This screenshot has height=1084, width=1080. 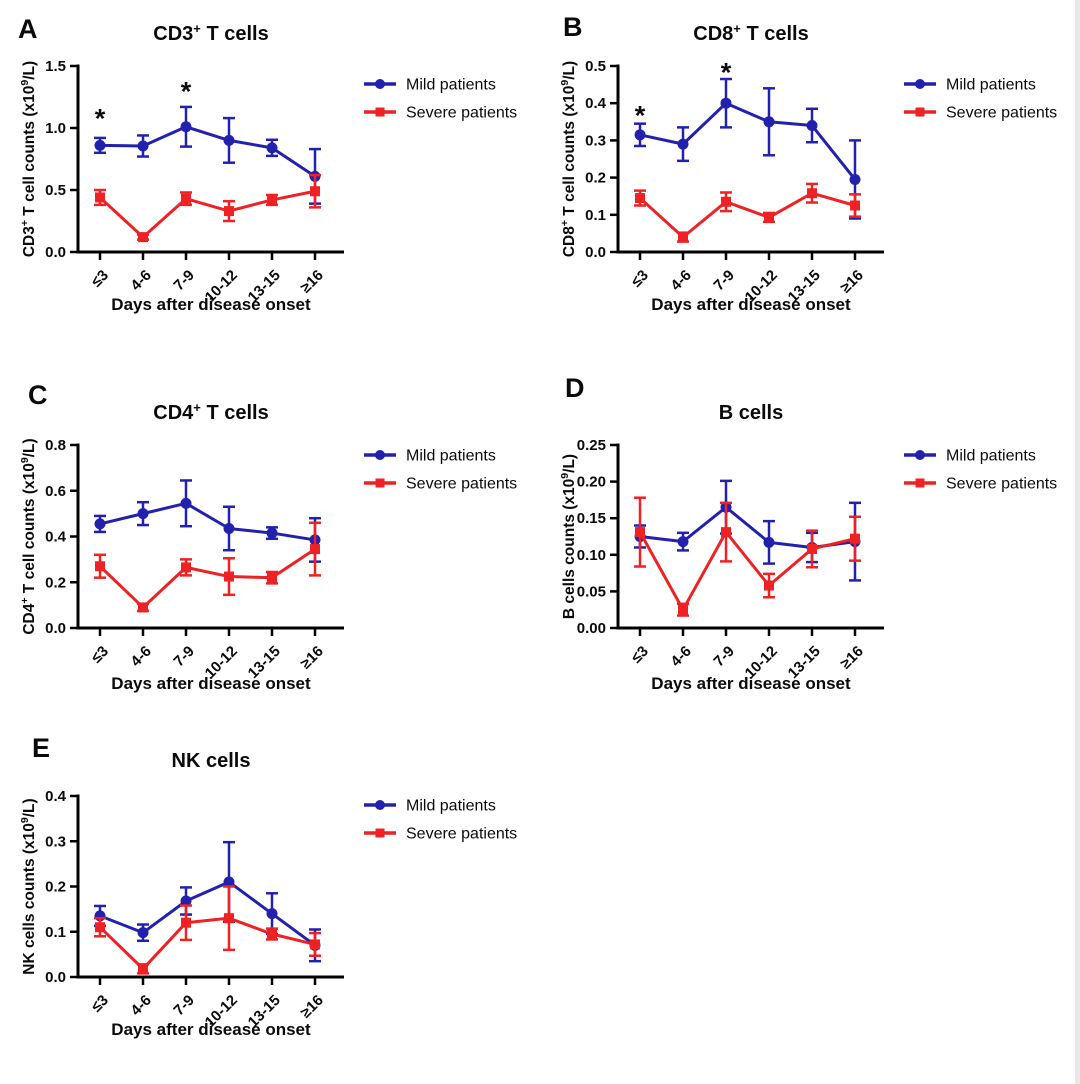 I want to click on panel-title-C: CD4+ T cells, so click(x=210, y=412).